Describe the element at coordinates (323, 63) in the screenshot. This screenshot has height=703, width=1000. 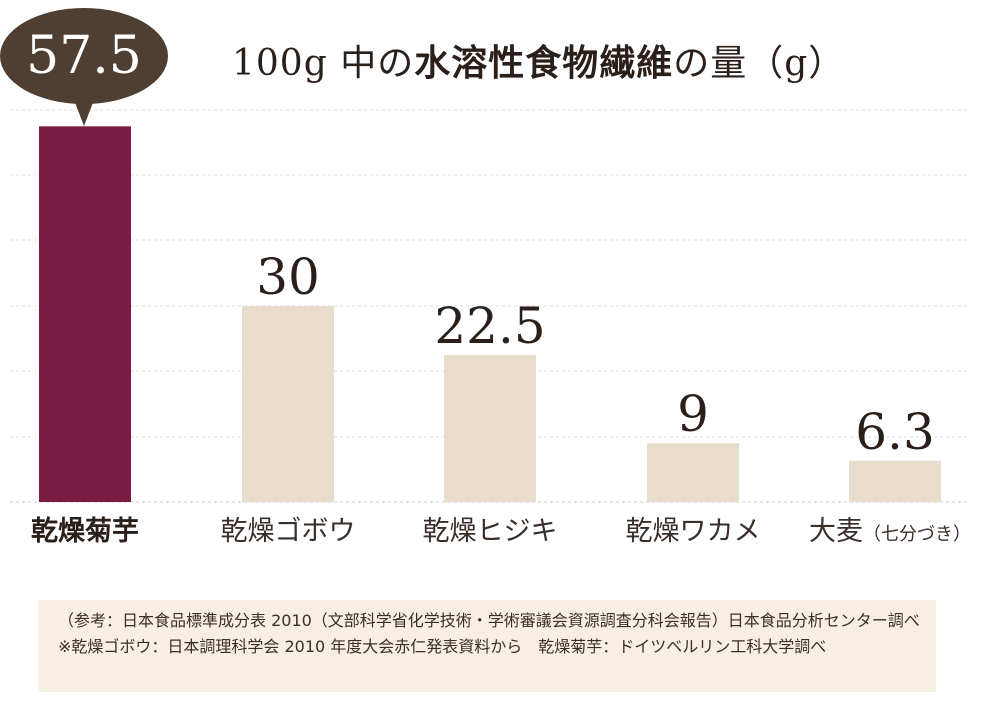
I see `title-prefix: 100g 中の` at that location.